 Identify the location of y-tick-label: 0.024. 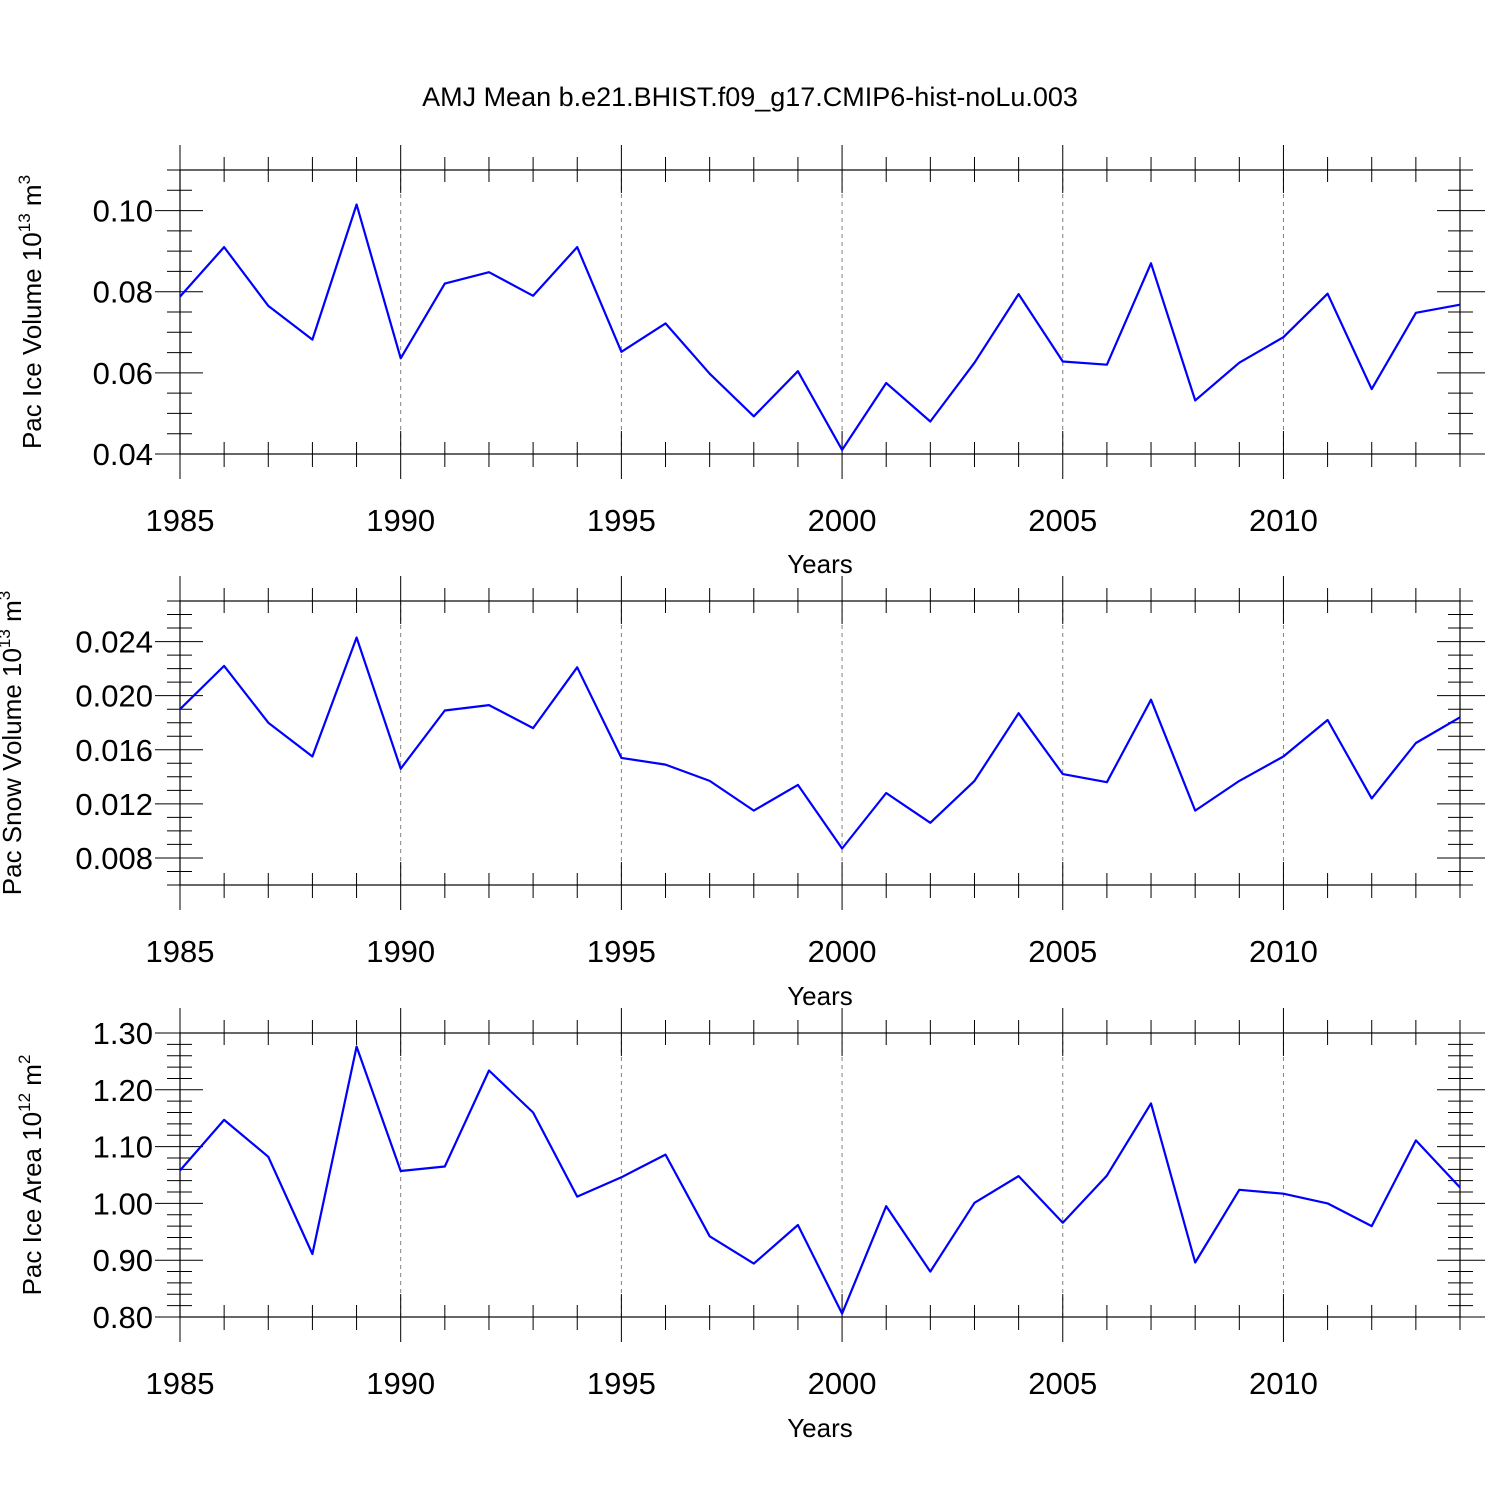
(114, 642).